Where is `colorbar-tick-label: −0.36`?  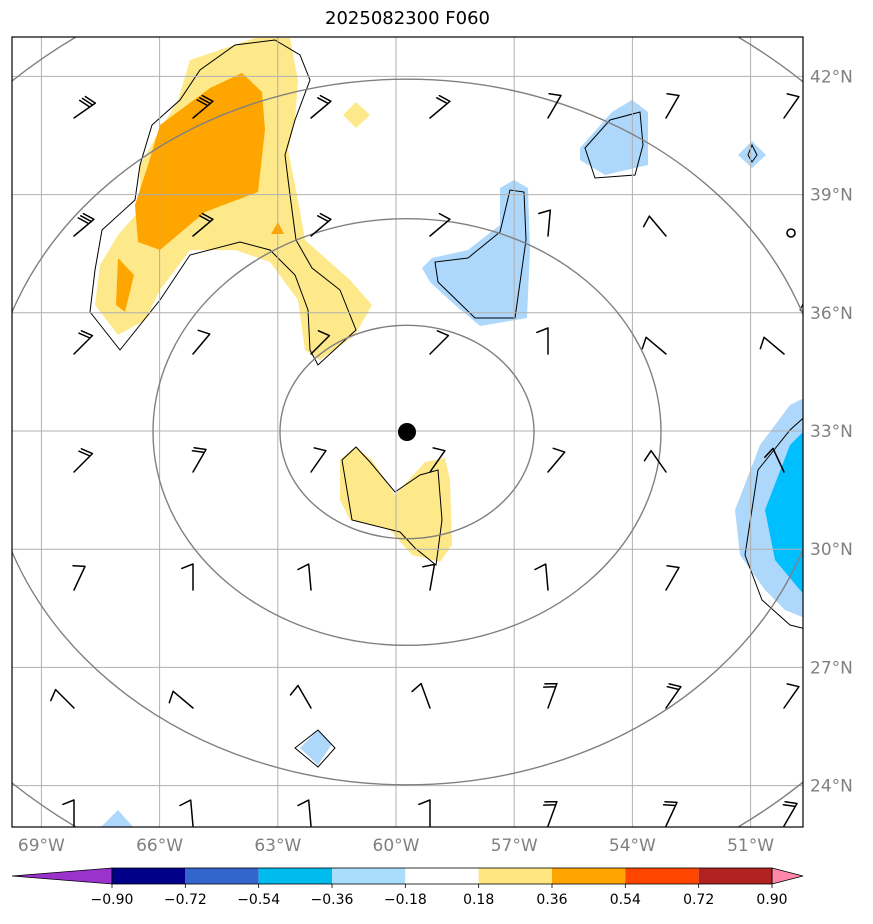 colorbar-tick-label: −0.36 is located at coordinates (332, 900).